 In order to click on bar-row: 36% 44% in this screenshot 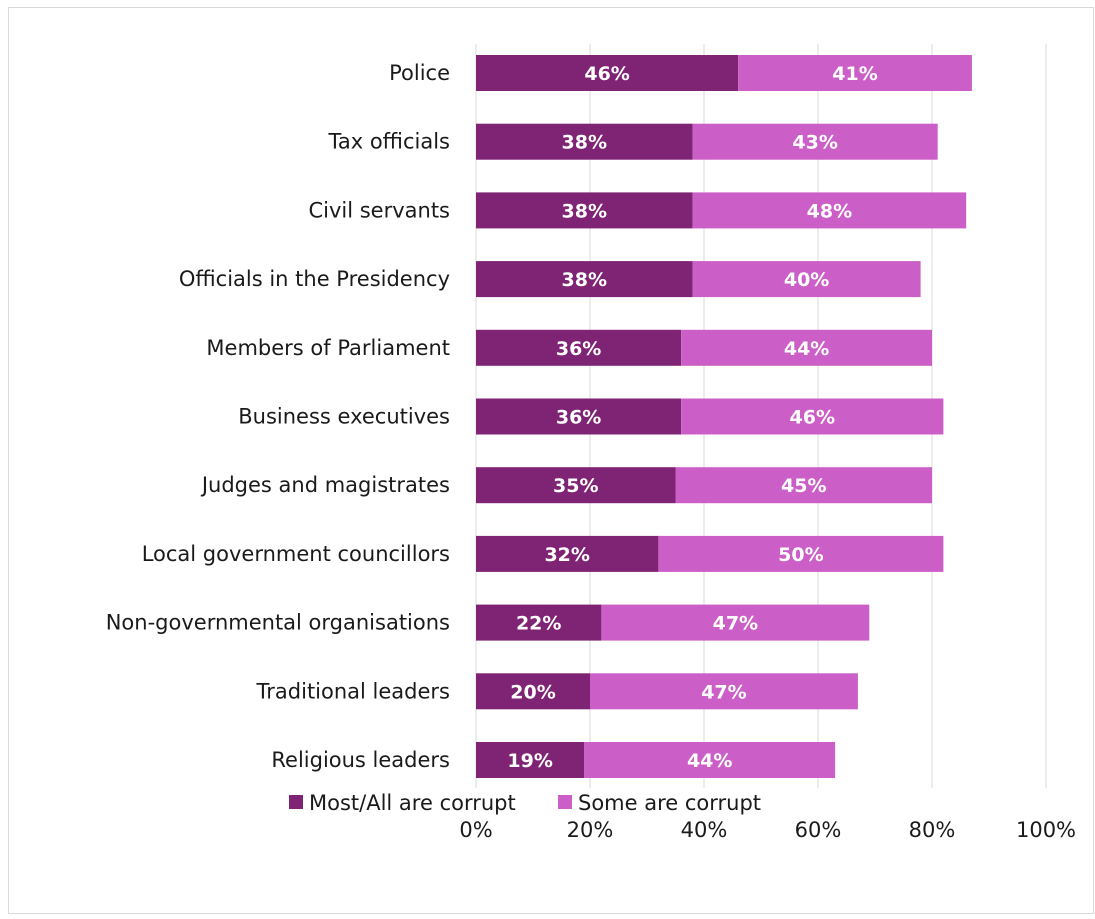, I will do `click(704, 347)`.